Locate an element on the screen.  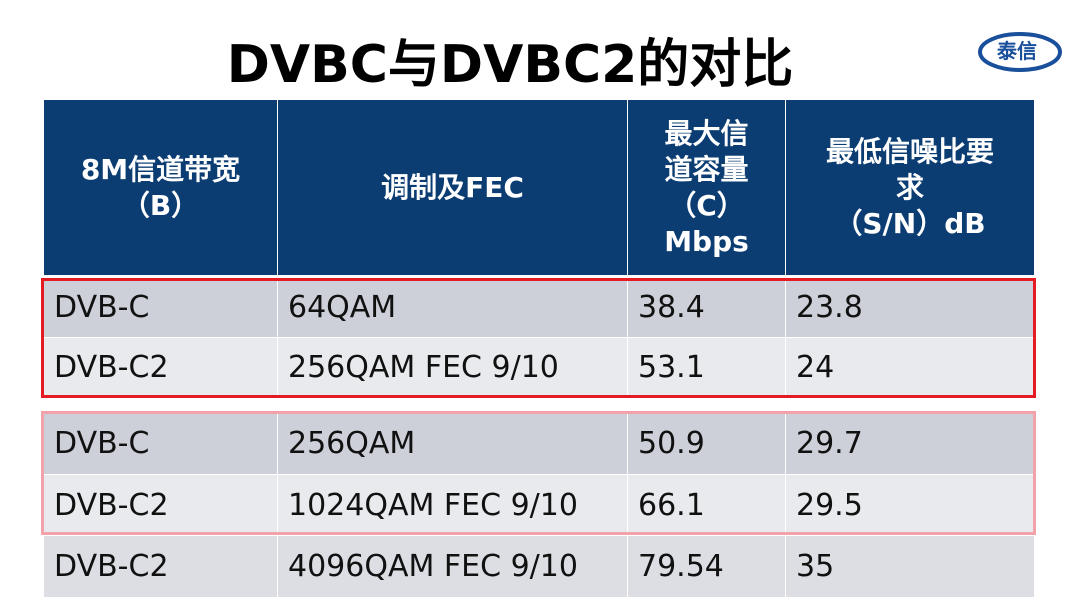
table-cell: 35 is located at coordinates (910, 567).